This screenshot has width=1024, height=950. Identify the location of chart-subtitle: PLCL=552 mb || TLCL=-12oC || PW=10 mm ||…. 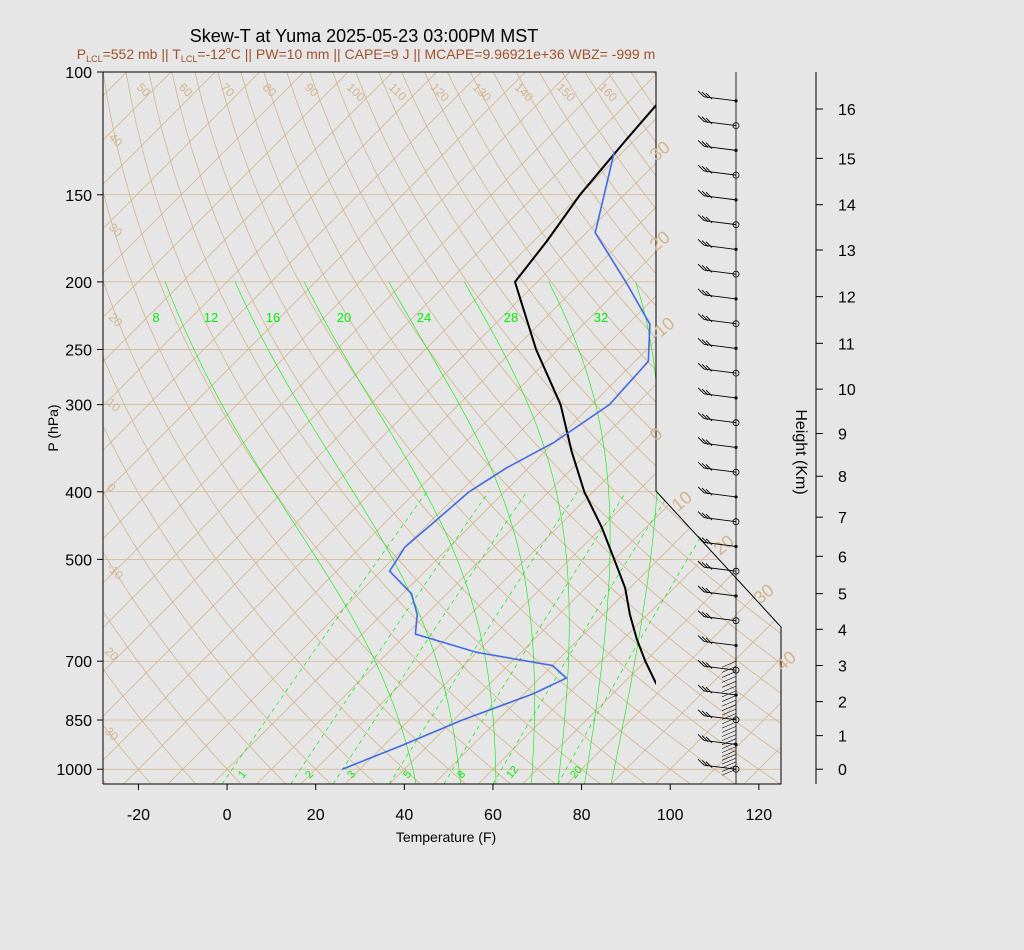
(366, 54).